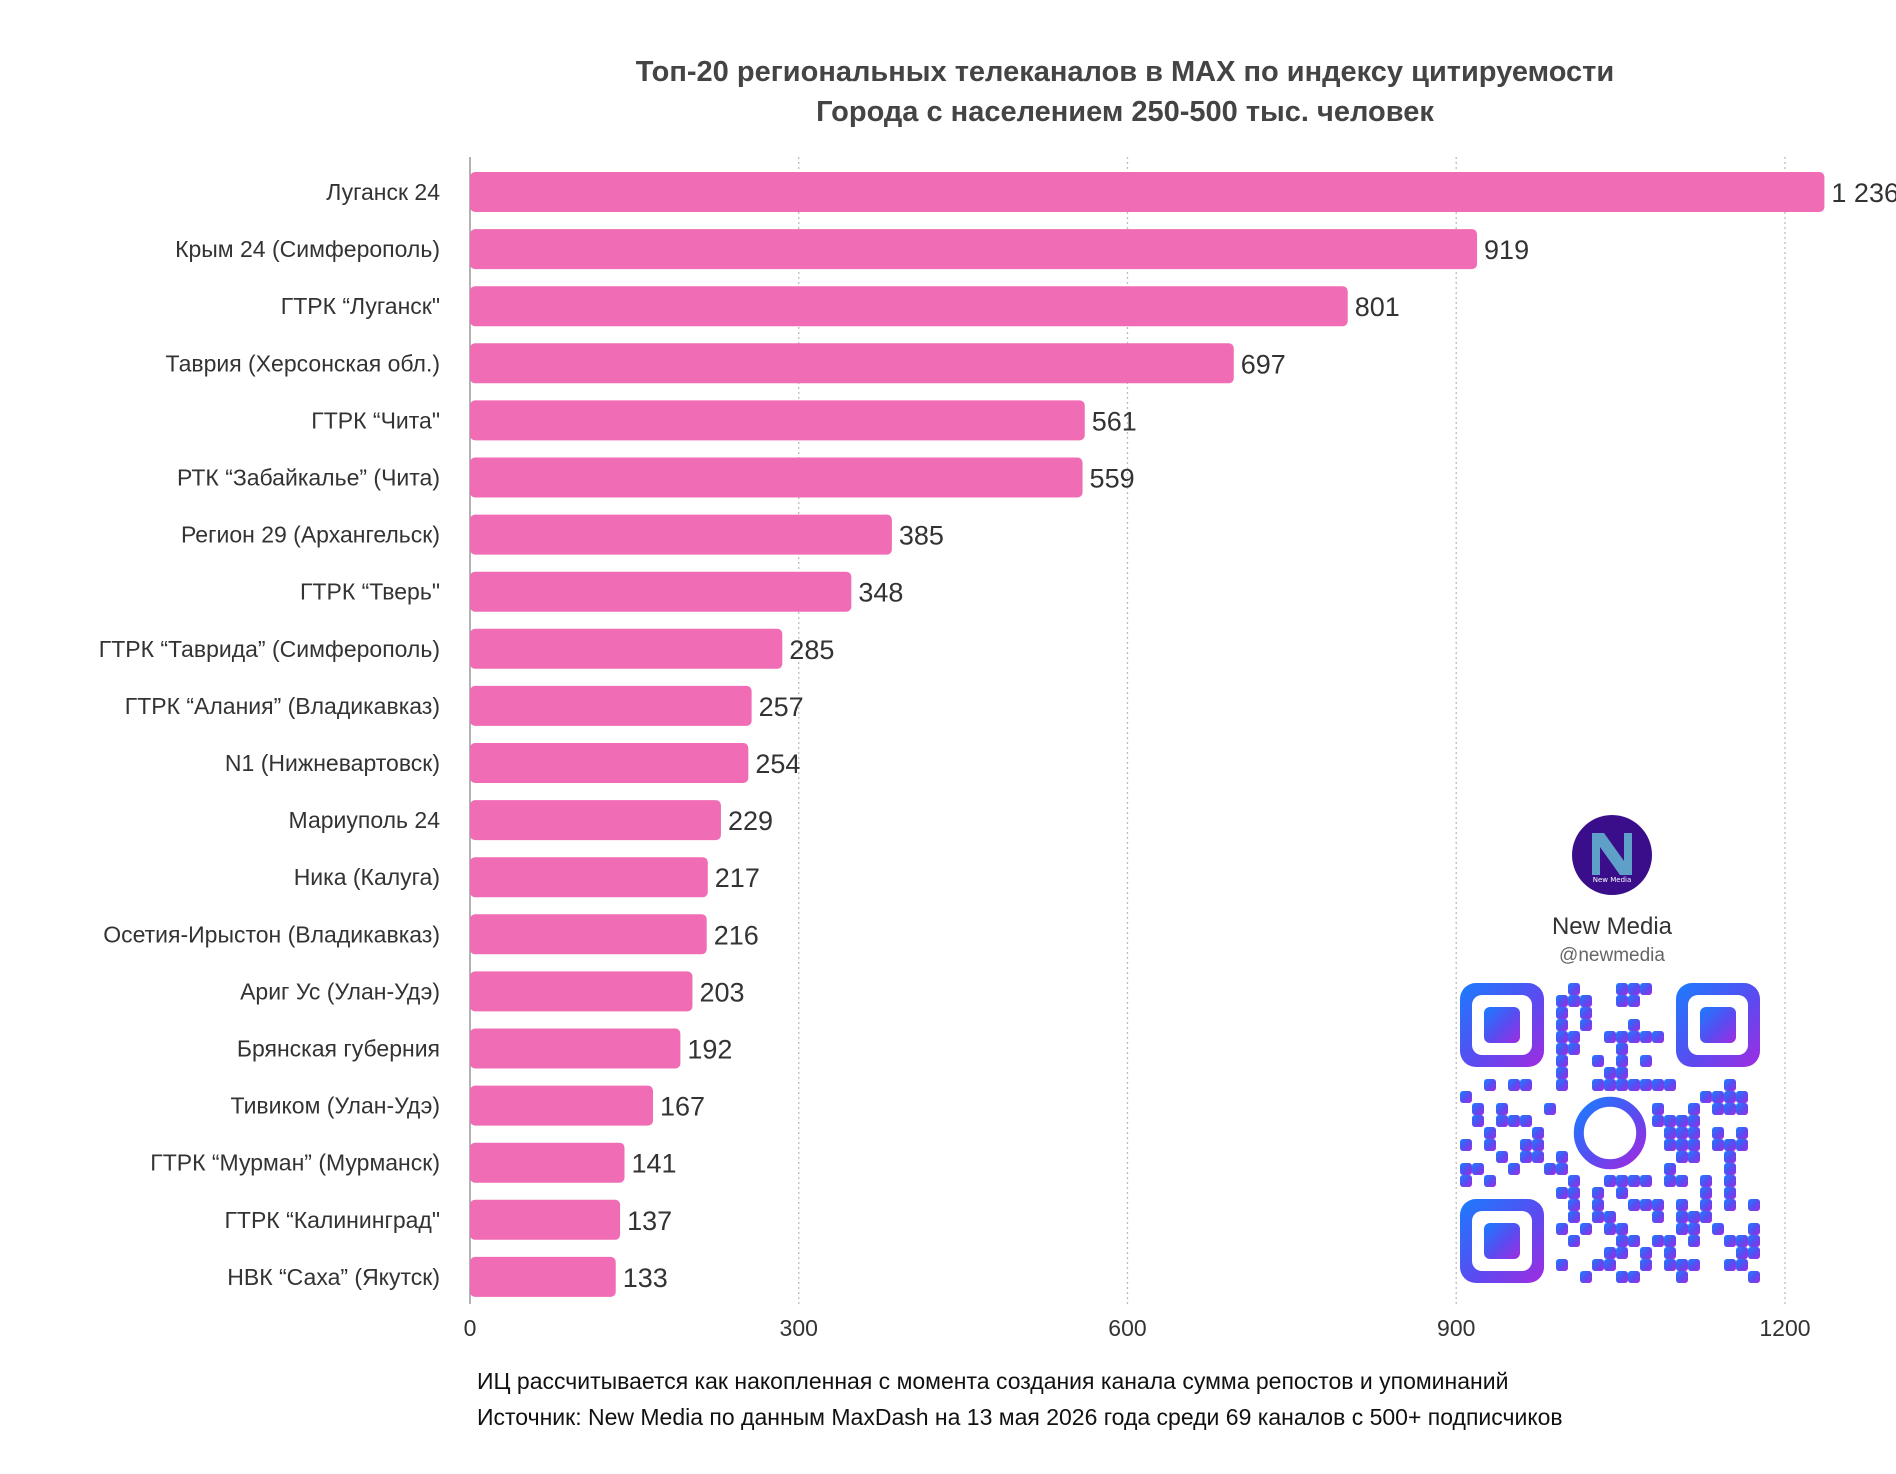 Image resolution: width=1896 pixels, height=1474 pixels. I want to click on brand-handle: @newmedia, so click(1612, 955).